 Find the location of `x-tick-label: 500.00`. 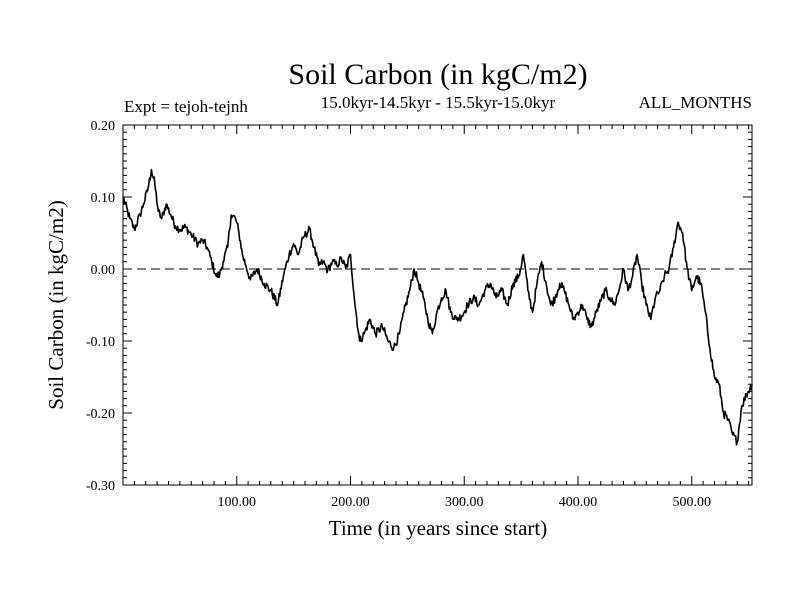

x-tick-label: 500.00 is located at coordinates (691, 502).